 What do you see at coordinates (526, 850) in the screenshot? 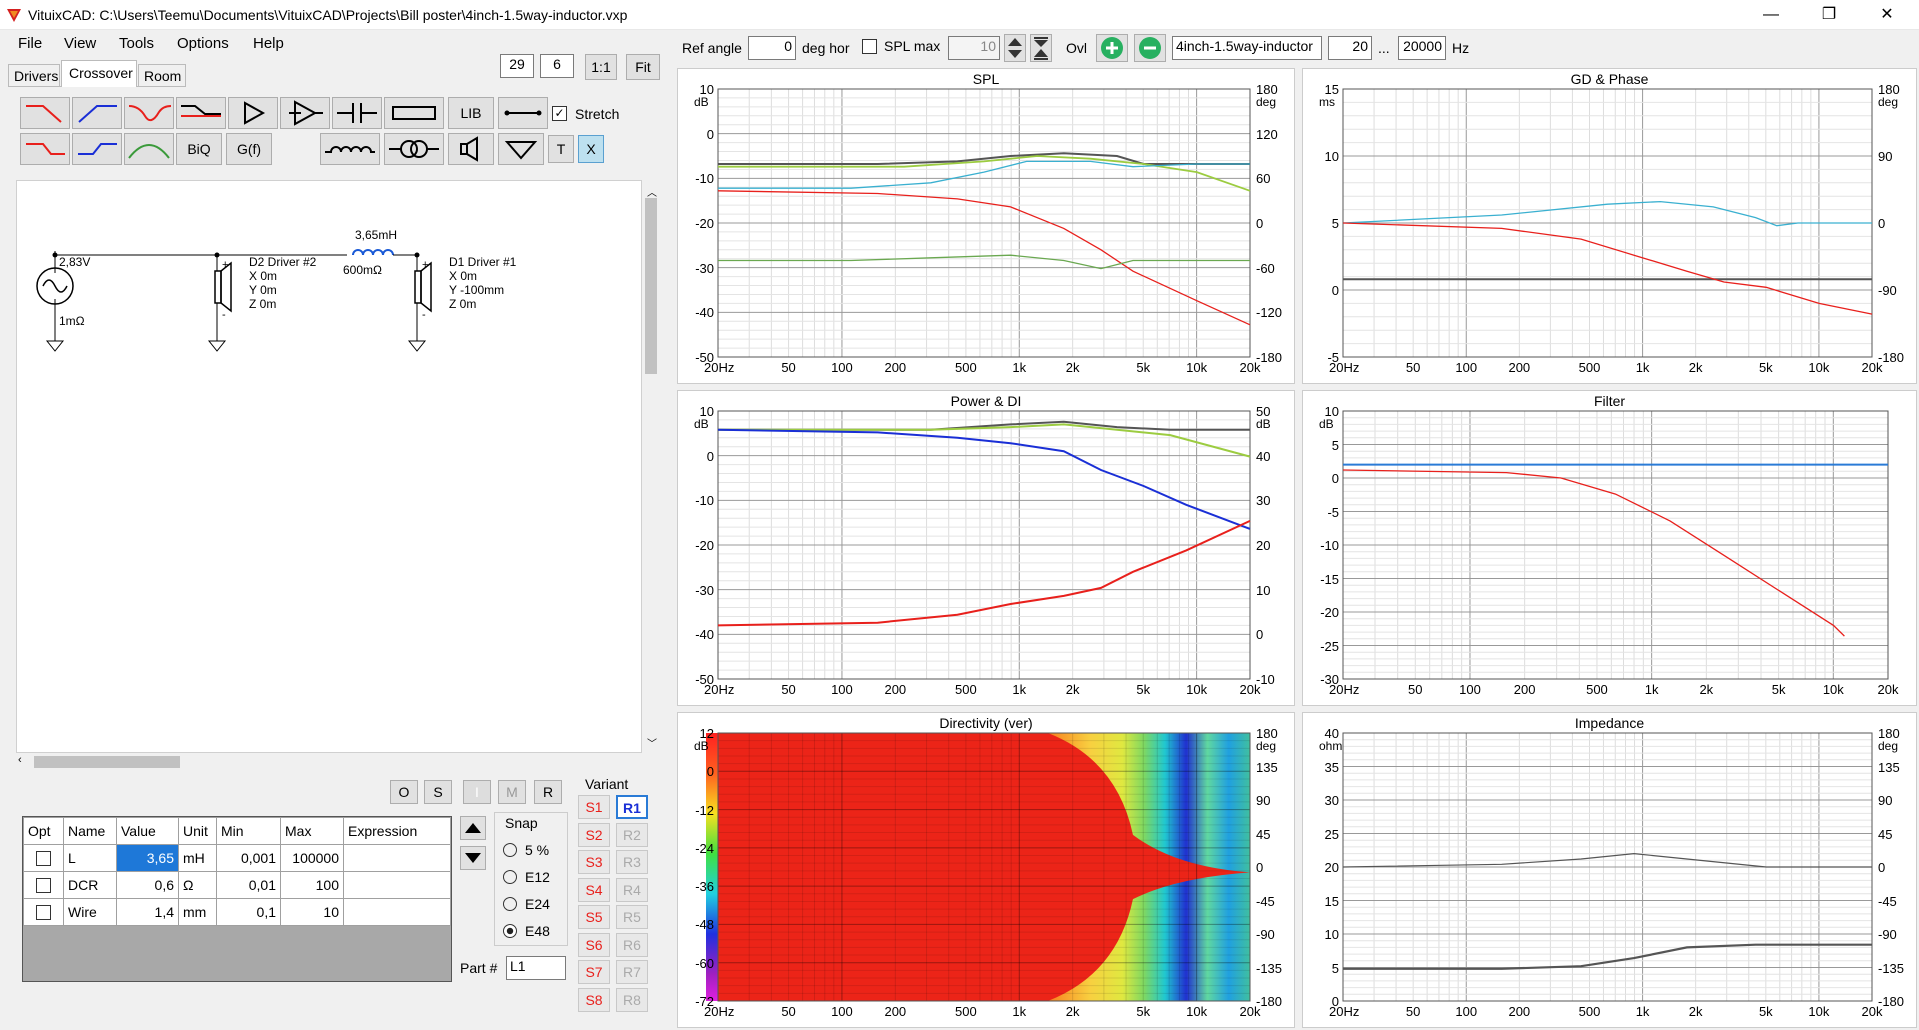
I see `snap-option-5pct: 5 %` at bounding box center [526, 850].